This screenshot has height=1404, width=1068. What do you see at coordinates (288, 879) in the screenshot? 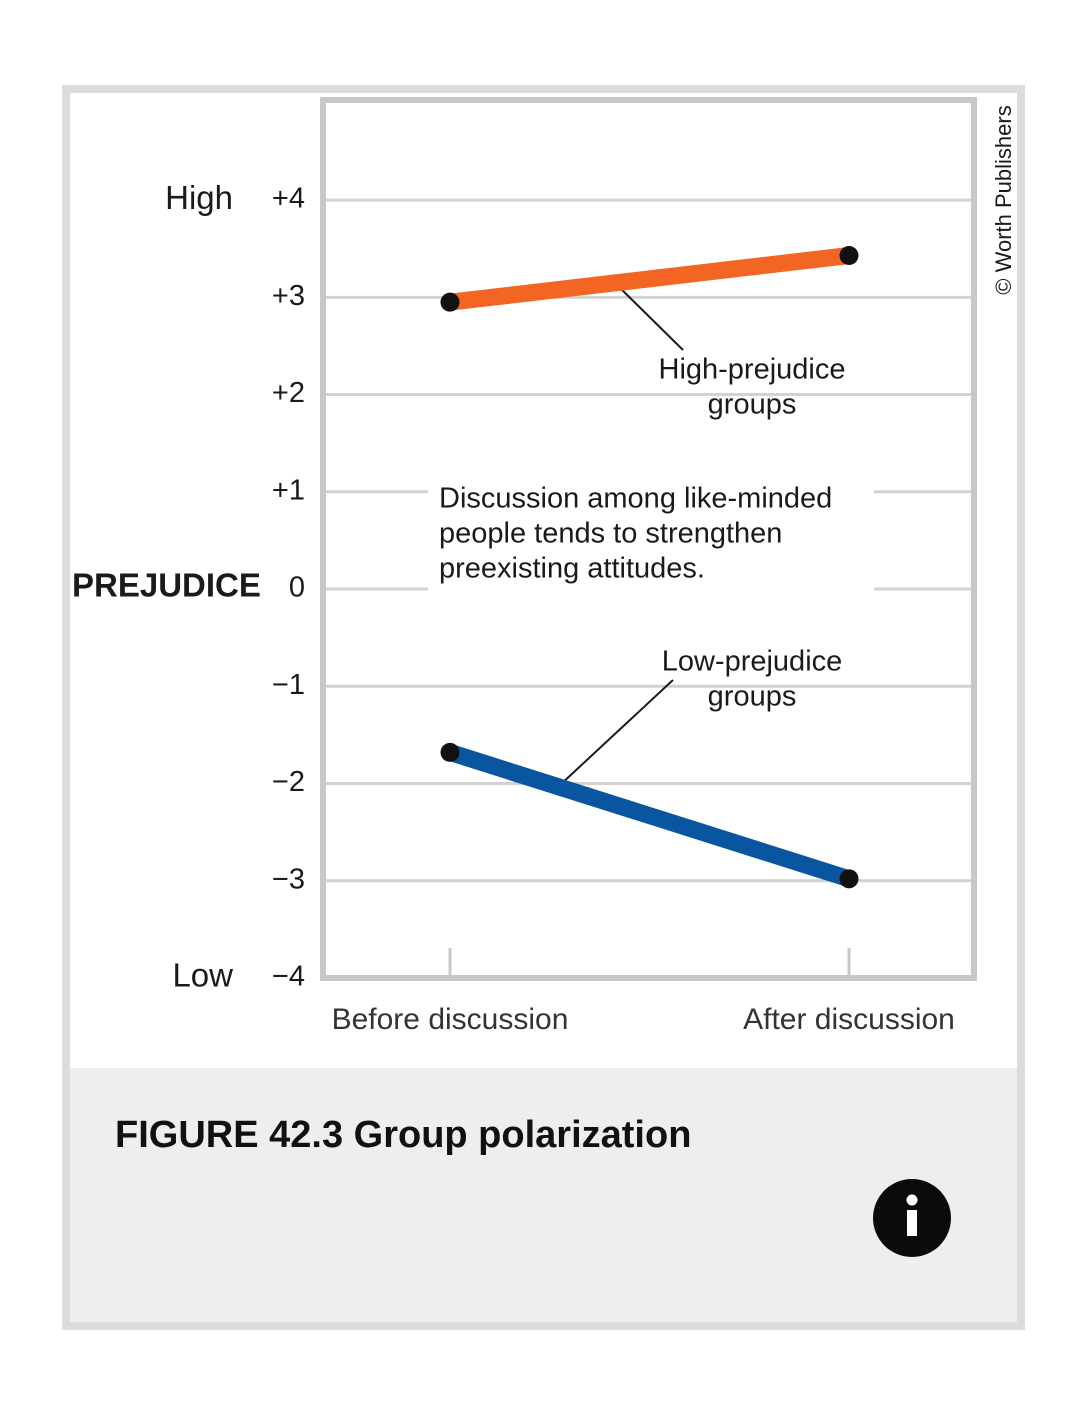
I see `y-tick-label: −3` at bounding box center [288, 879].